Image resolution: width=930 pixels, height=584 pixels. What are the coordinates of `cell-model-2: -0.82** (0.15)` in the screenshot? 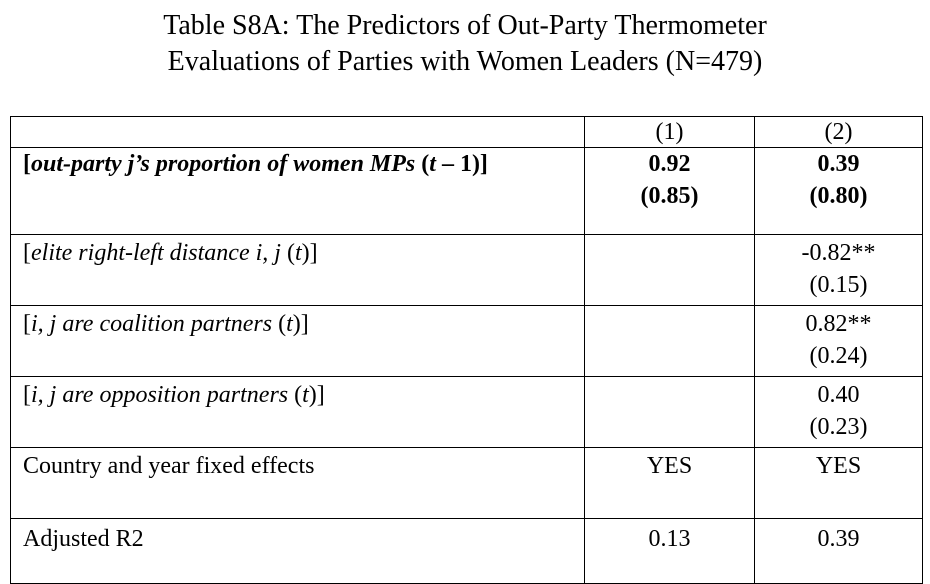 It's located at (838, 270).